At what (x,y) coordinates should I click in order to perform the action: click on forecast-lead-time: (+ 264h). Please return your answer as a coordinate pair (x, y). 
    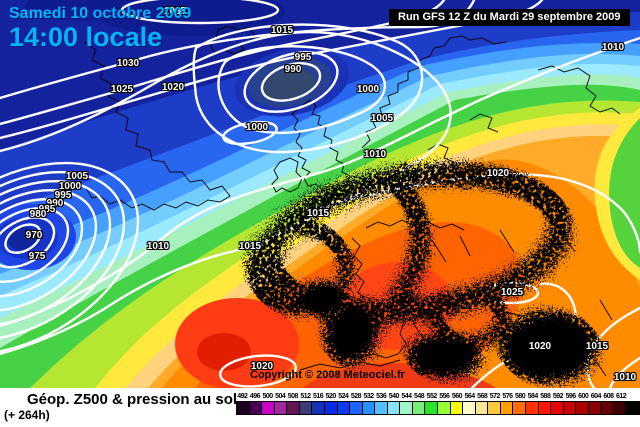
    Looking at the image, I should click on (27, 415).